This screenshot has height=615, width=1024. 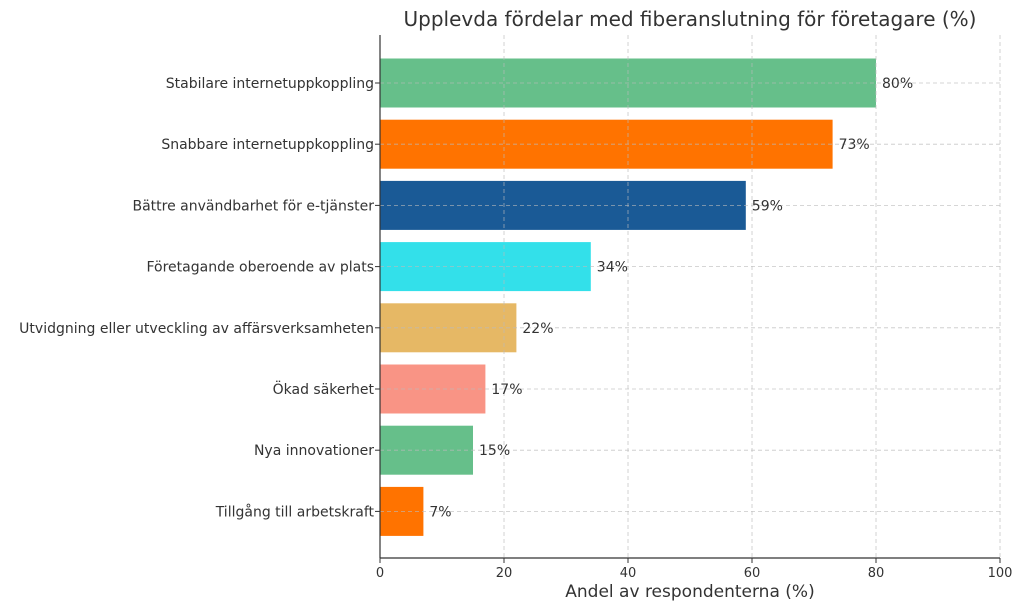 What do you see at coordinates (694, 569) in the screenshot?
I see `x-ticks: 0 20 40 60 80 100` at bounding box center [694, 569].